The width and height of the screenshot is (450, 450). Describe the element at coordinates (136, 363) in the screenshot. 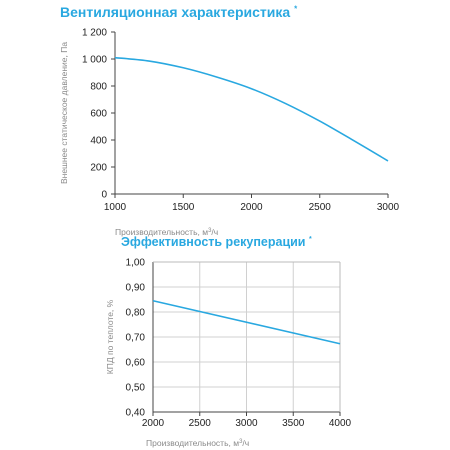

I see `chart-2-y-tick-label: 0,60` at that location.